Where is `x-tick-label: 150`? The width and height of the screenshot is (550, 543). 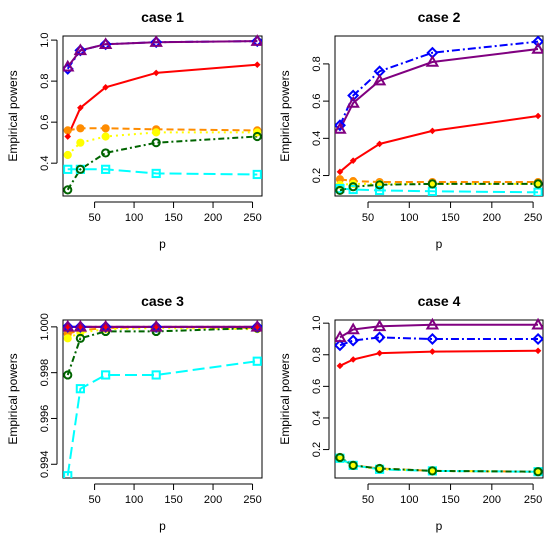
x-tick-label: 150 is located at coordinates (450, 500).